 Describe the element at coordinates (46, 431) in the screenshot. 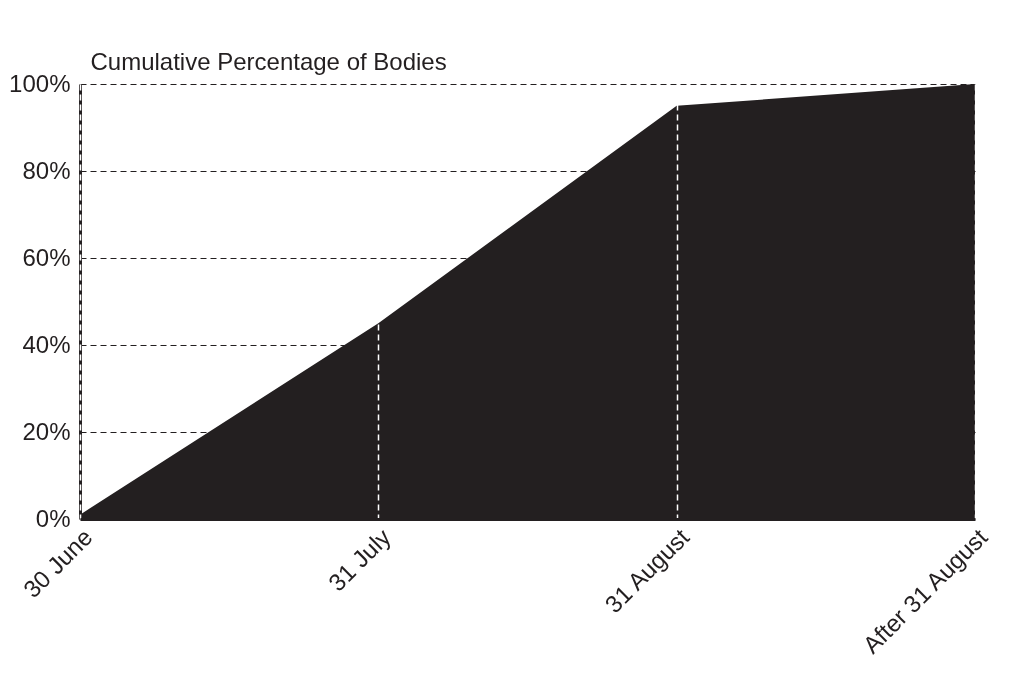

I see `y-tick-label: 20%` at that location.